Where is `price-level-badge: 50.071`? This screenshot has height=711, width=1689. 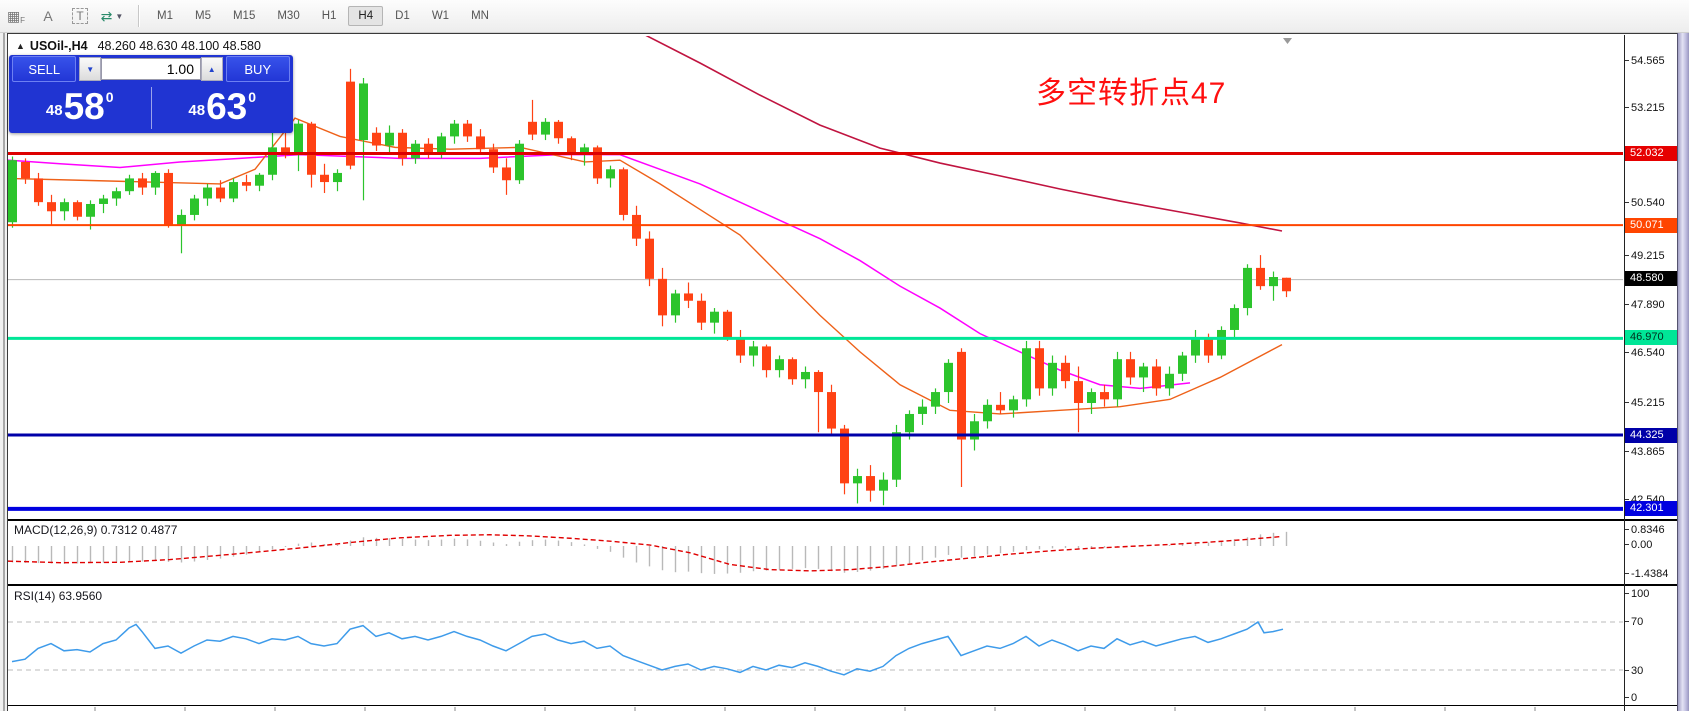
price-level-badge: 50.071 is located at coordinates (1651, 225).